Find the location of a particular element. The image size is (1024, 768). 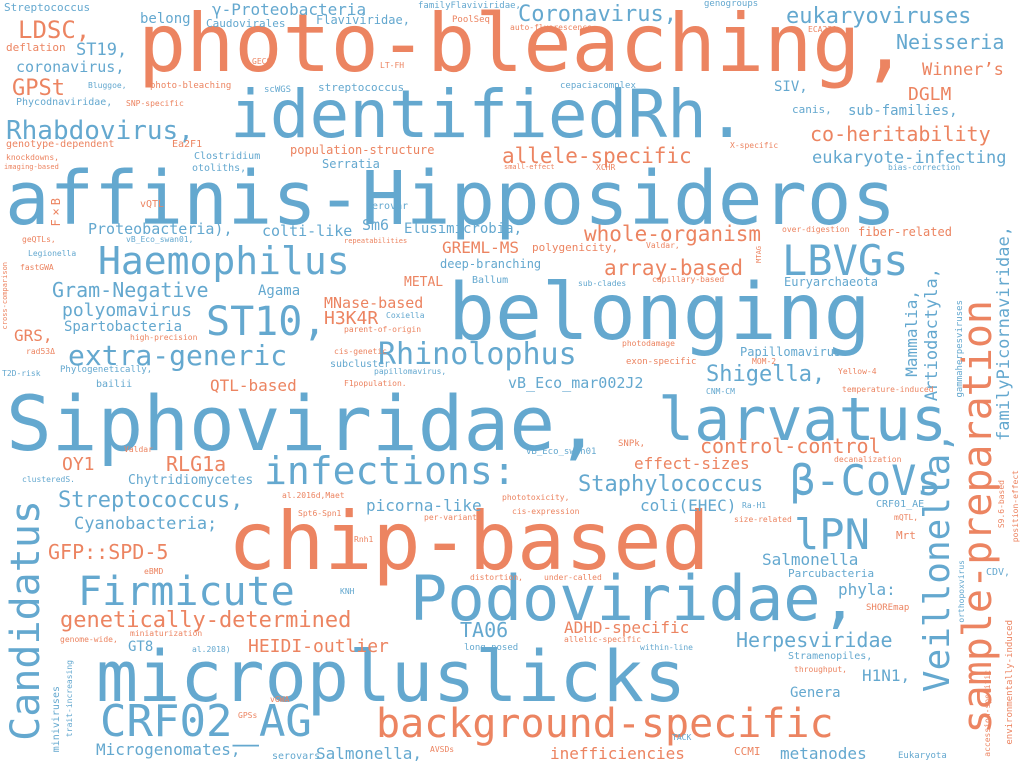

word-auto-fluorescence: auto-fluorescence, is located at coordinates (553, 27).